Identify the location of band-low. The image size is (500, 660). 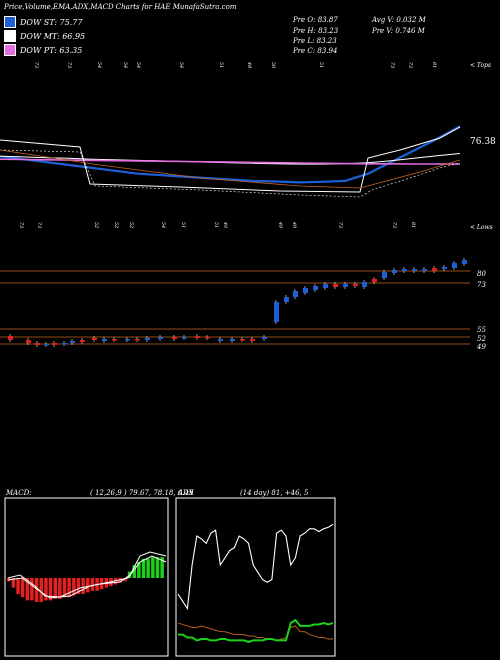
(230, 173).